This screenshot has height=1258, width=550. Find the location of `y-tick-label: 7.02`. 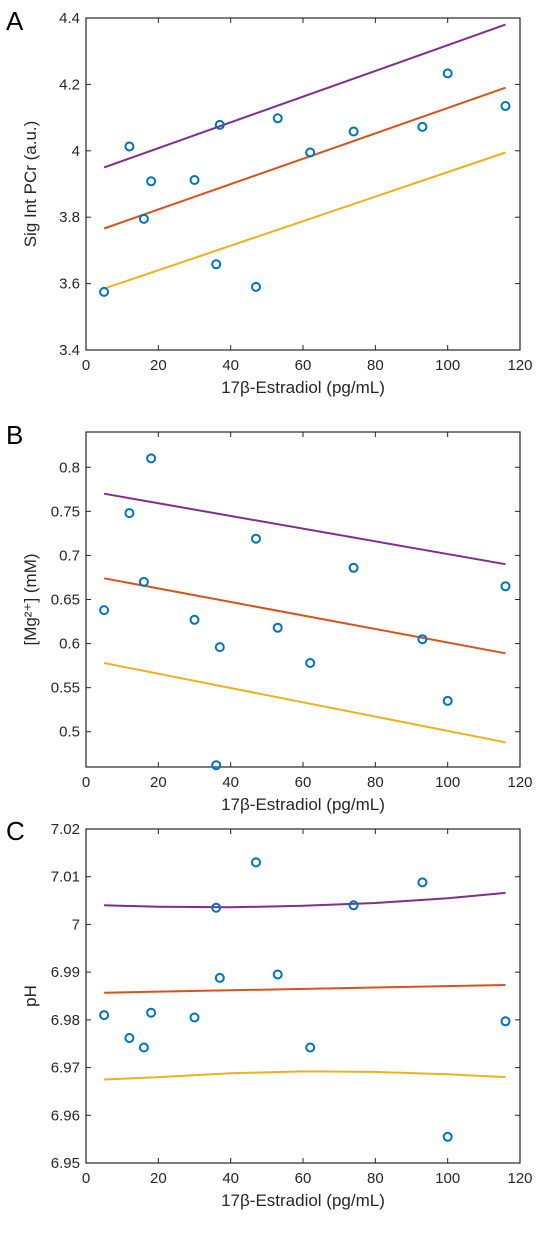

y-tick-label: 7.02 is located at coordinates (65, 829).